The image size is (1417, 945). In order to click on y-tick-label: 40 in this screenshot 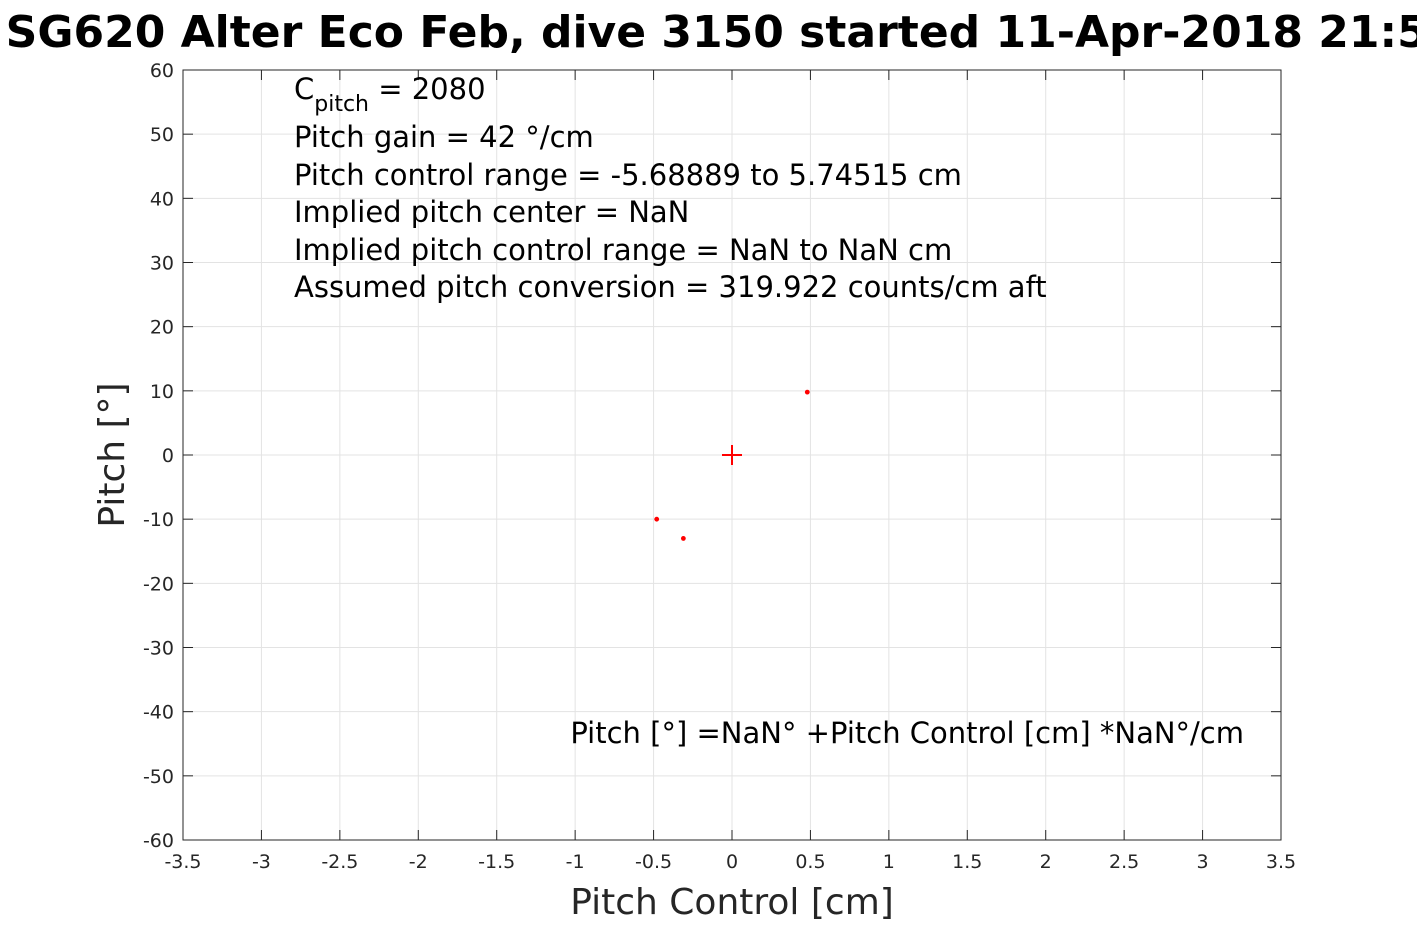, I will do `click(162, 199)`.